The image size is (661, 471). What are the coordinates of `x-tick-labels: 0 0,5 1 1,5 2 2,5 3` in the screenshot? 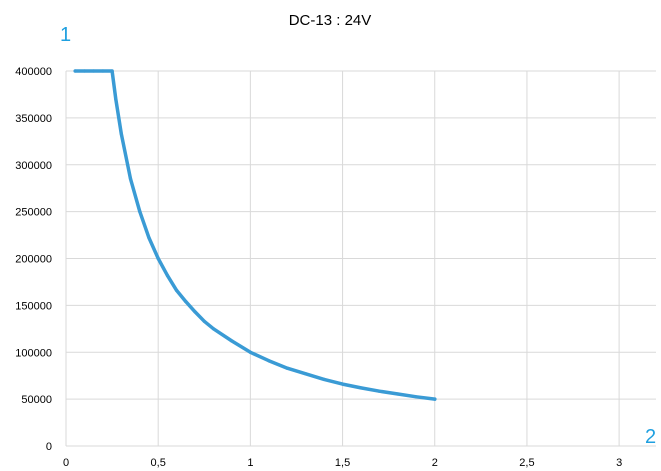 It's located at (342, 463).